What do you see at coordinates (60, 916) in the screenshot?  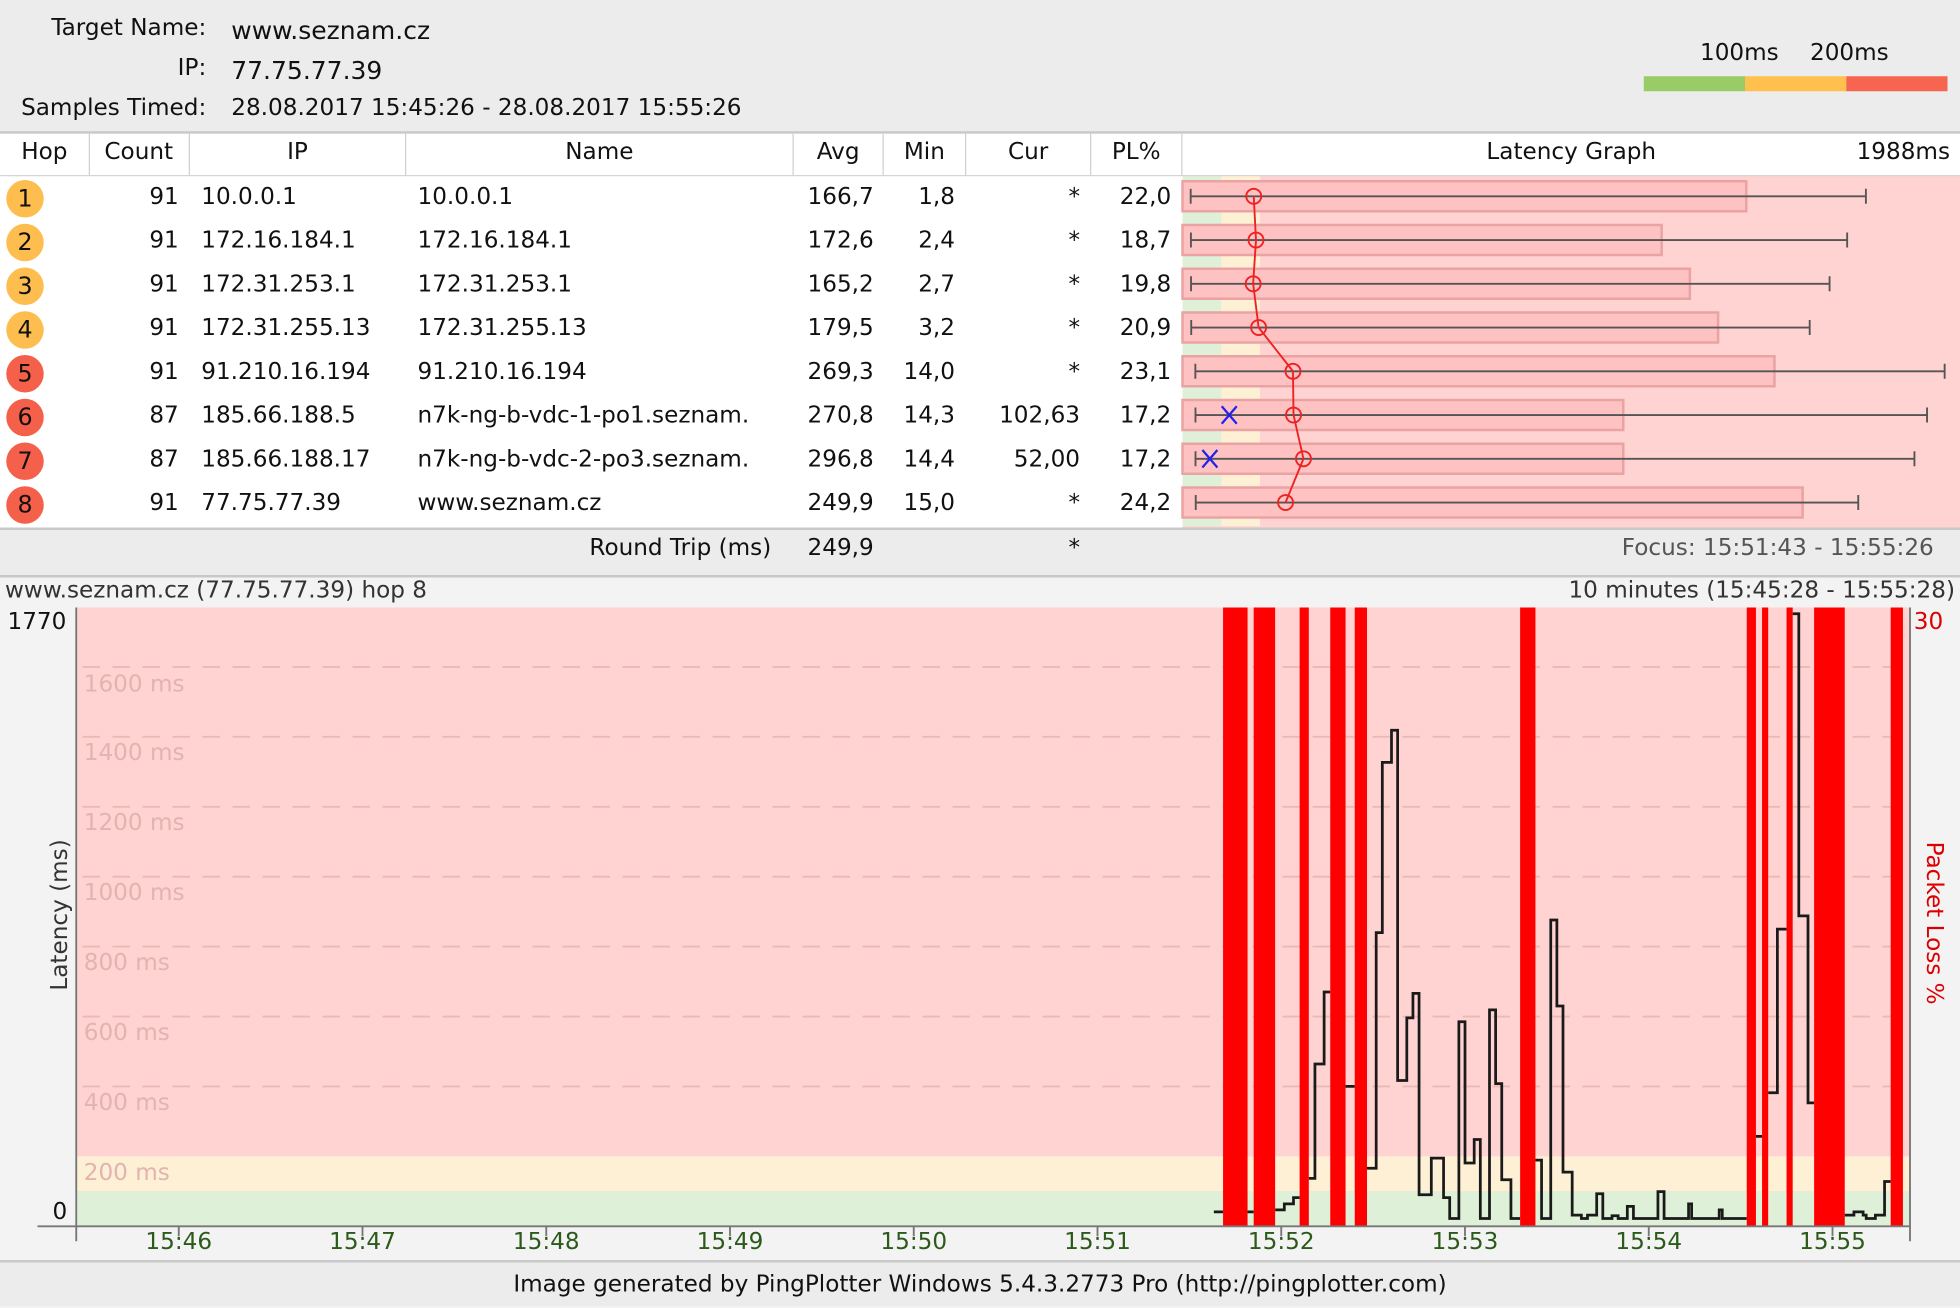 I see `y-axis-title: Latency (ms)` at bounding box center [60, 916].